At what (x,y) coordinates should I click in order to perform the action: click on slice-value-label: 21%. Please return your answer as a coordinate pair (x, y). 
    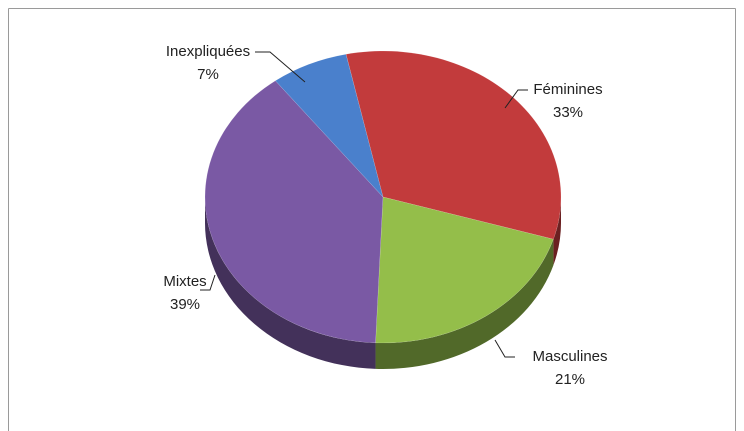
    Looking at the image, I should click on (570, 379).